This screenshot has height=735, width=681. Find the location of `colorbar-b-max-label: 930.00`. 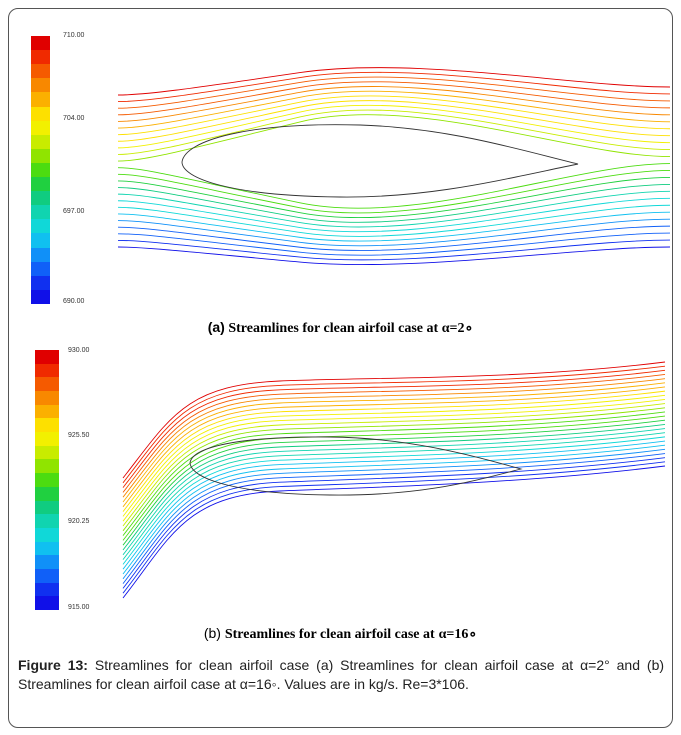

colorbar-b-max-label: 930.00 is located at coordinates (79, 350).